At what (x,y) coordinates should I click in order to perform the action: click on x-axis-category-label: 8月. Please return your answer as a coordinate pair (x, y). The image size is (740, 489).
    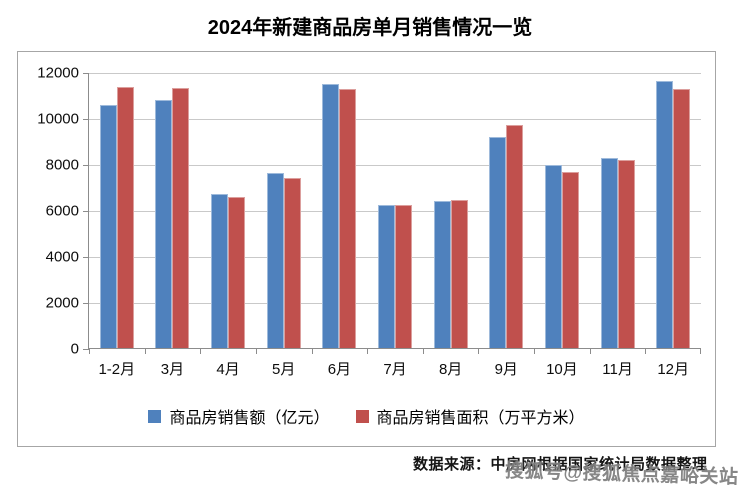
    Looking at the image, I should click on (450, 369).